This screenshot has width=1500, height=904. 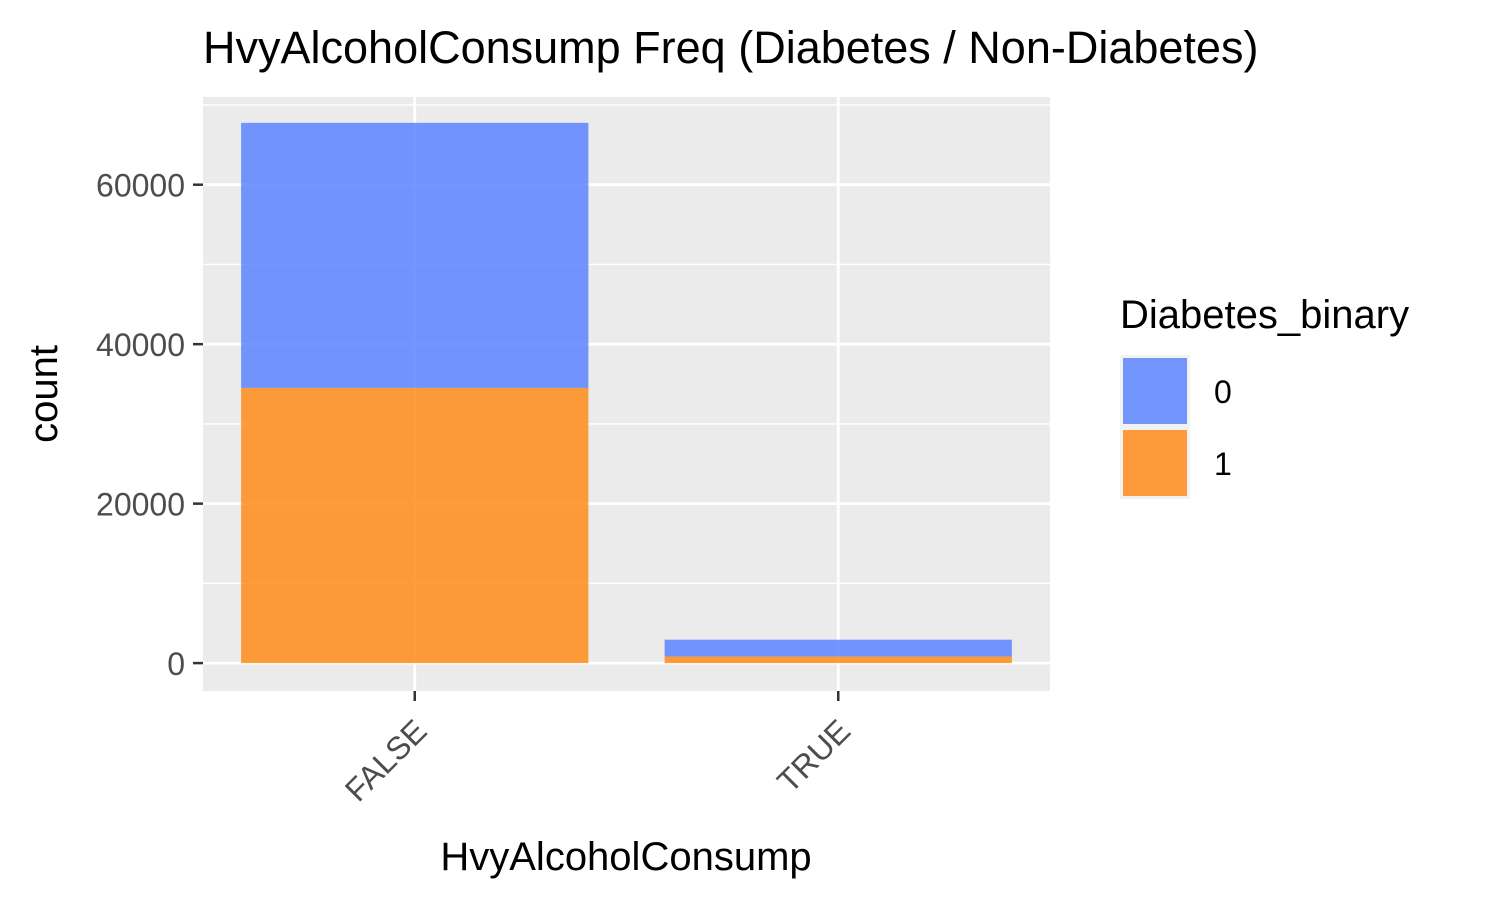 I want to click on y-tick-label: 40000, so click(x=140, y=345).